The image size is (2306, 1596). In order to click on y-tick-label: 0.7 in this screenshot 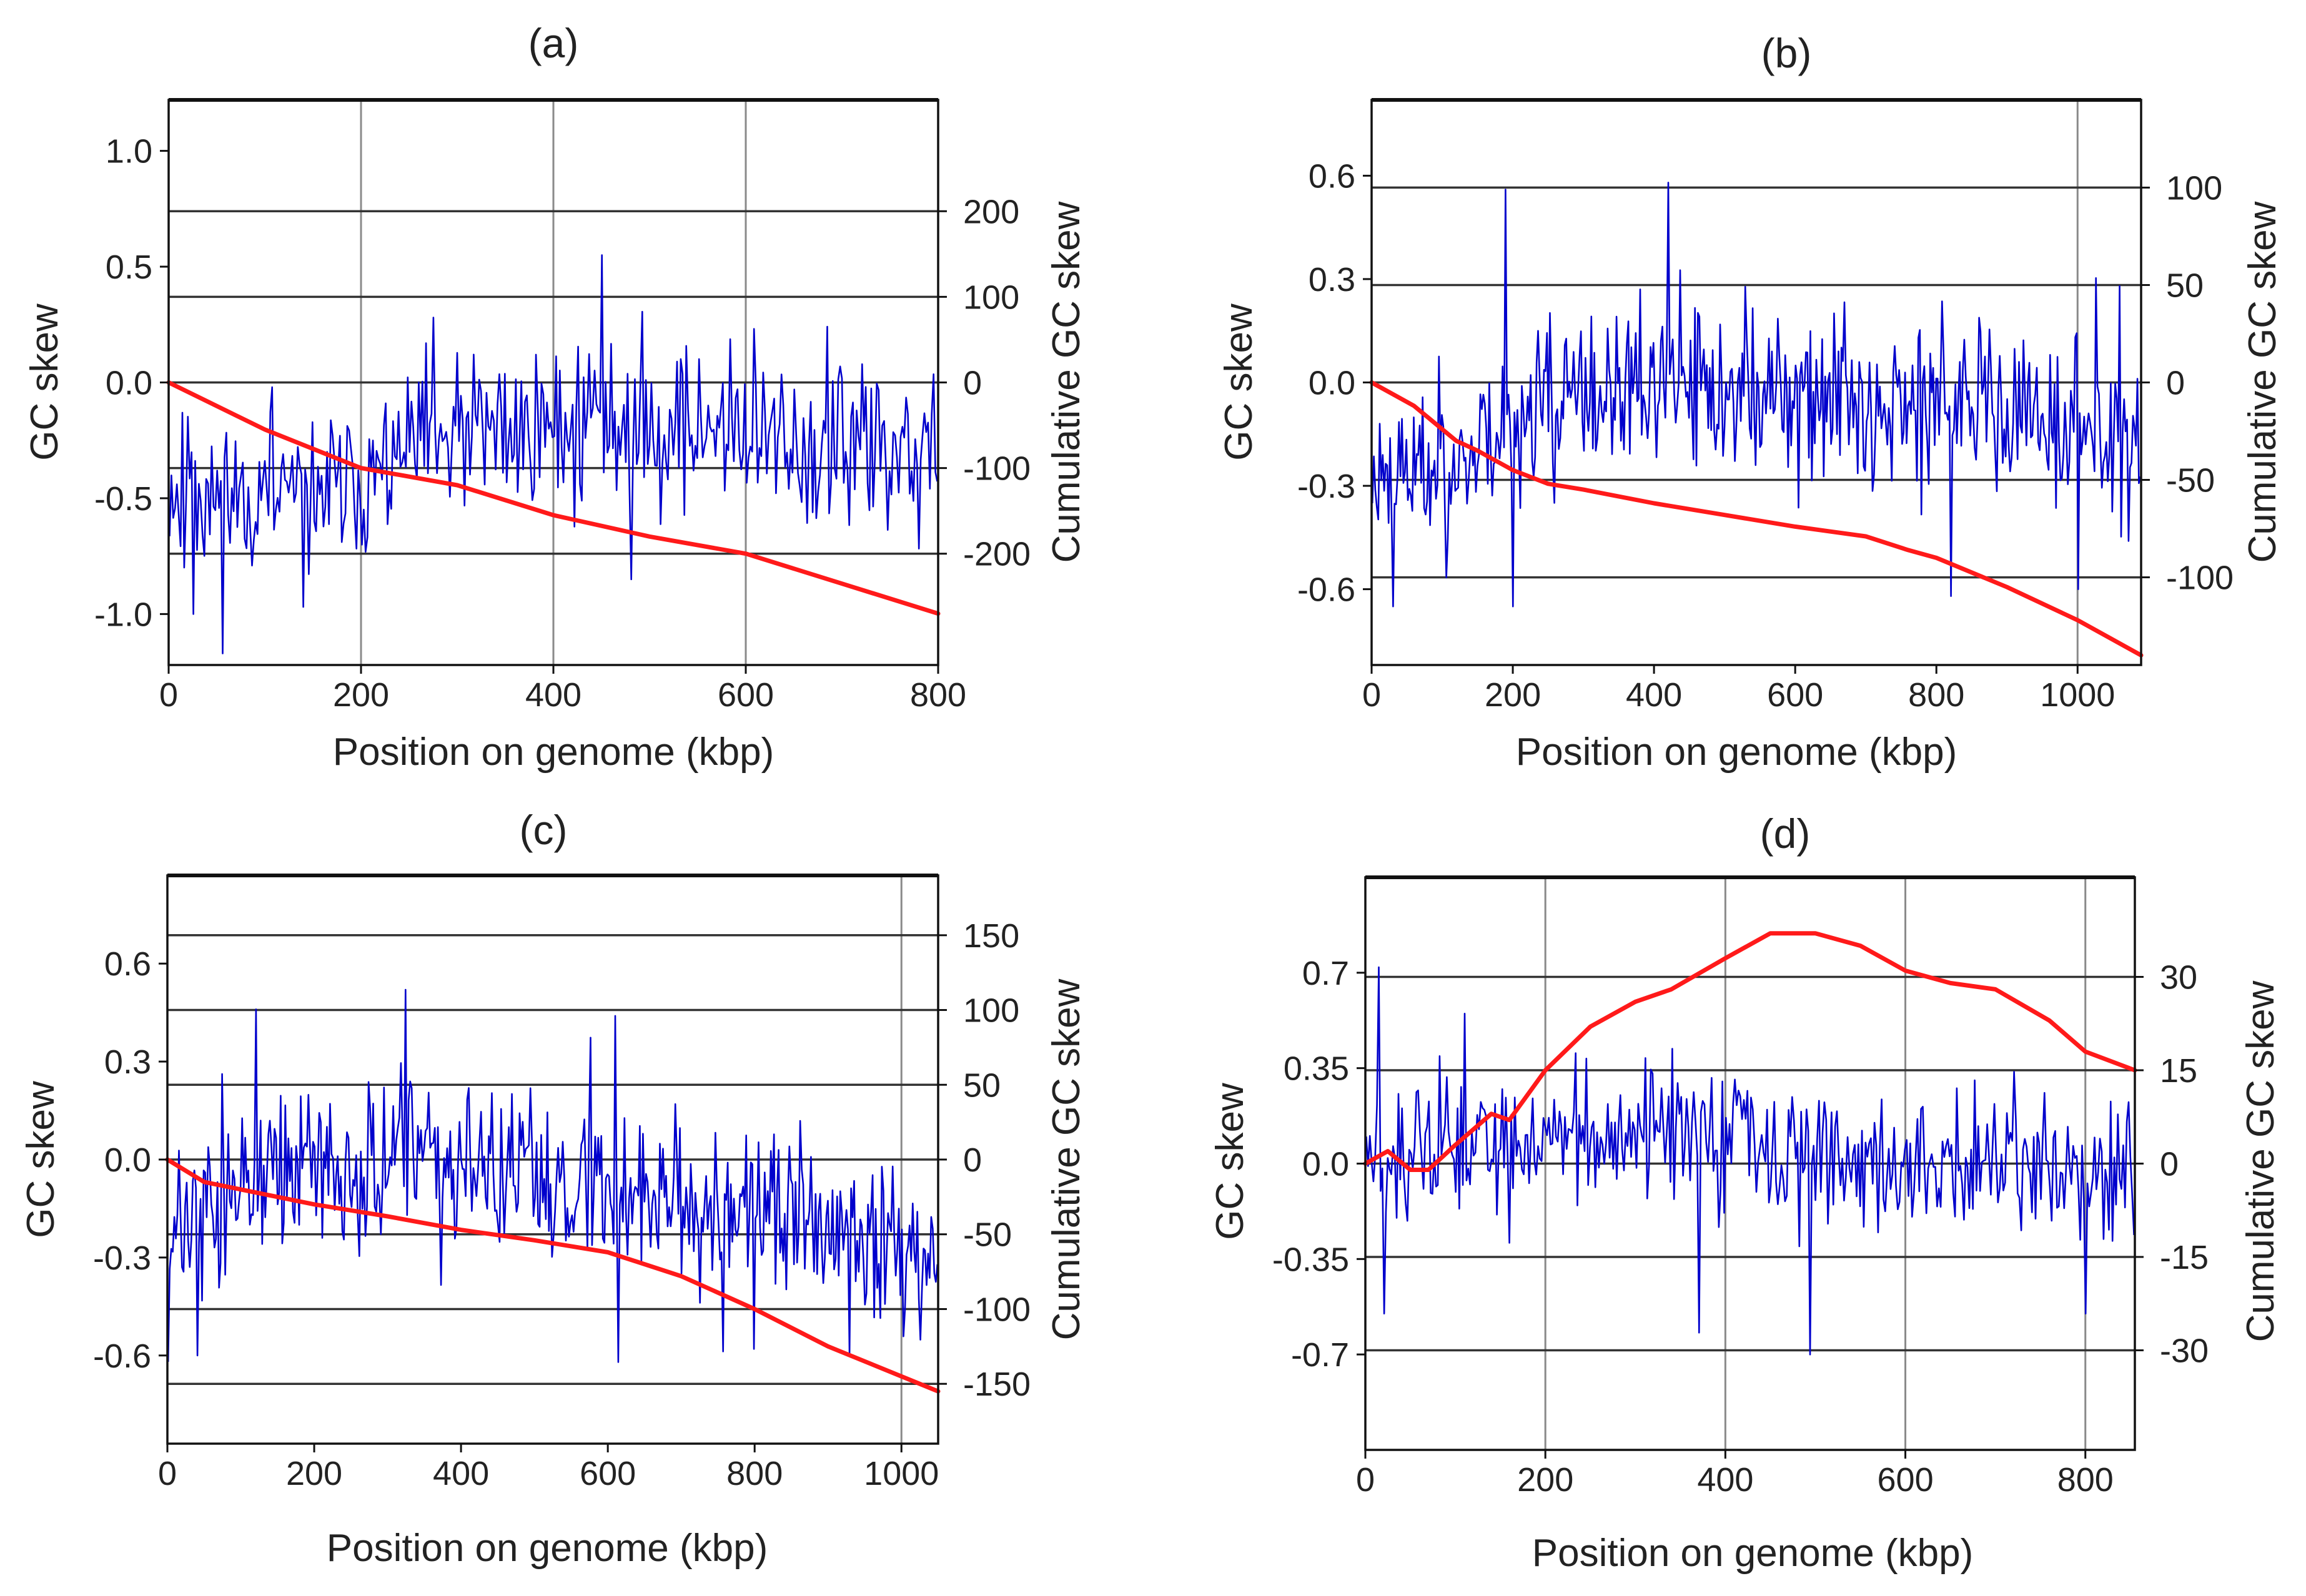, I will do `click(1325, 973)`.